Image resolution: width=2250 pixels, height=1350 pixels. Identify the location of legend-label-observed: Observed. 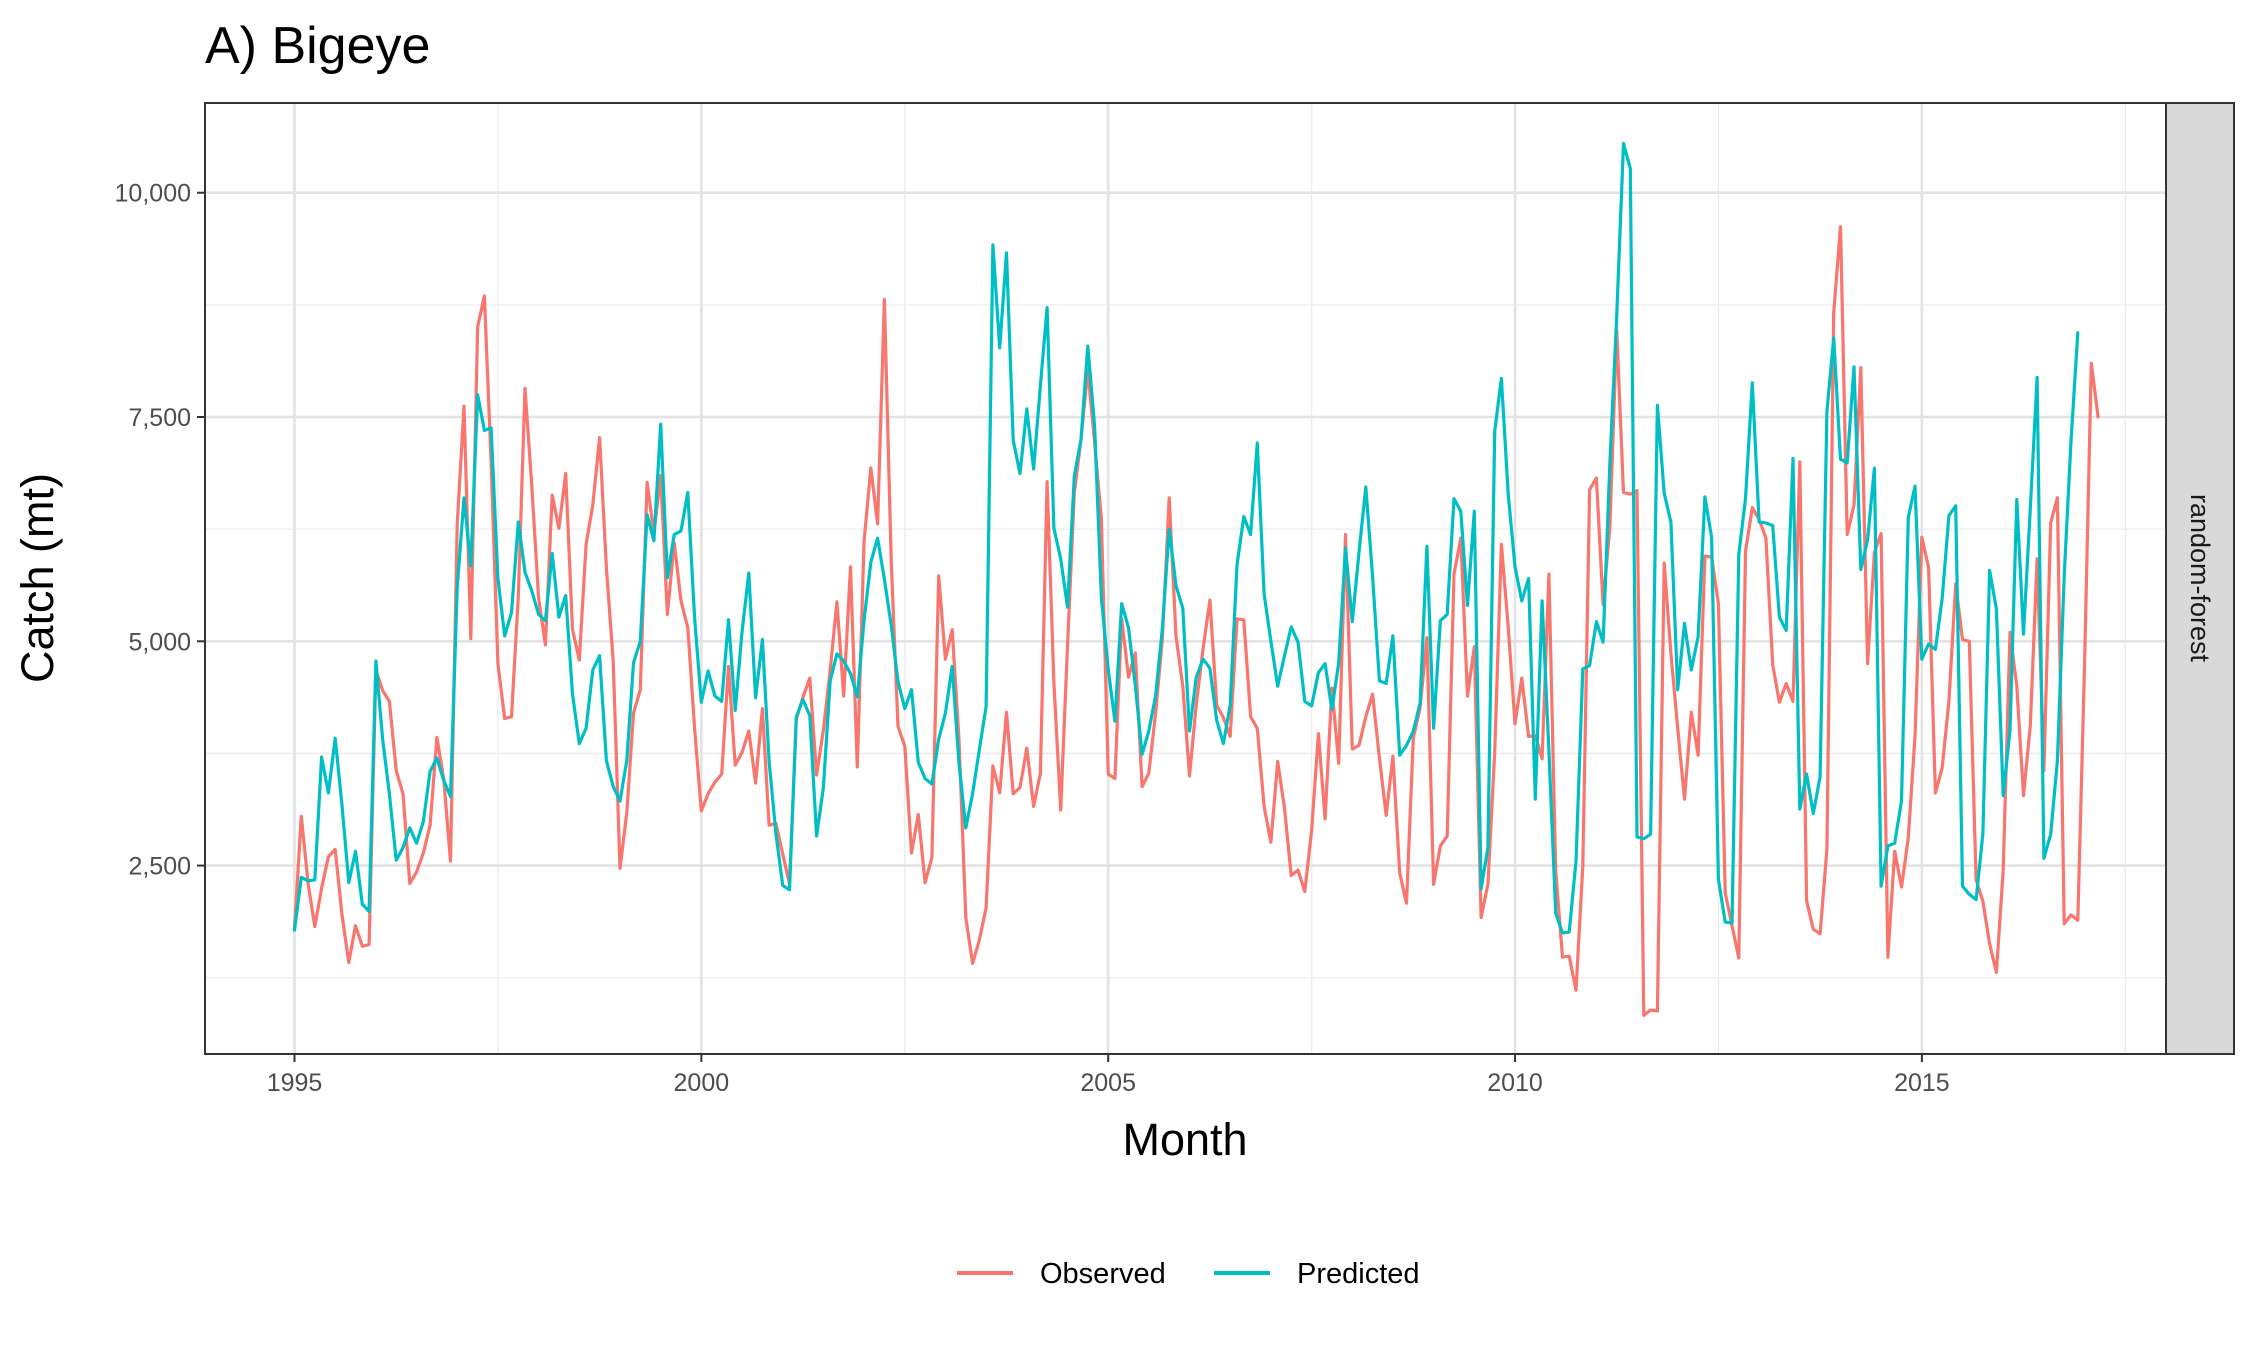
(1103, 1274).